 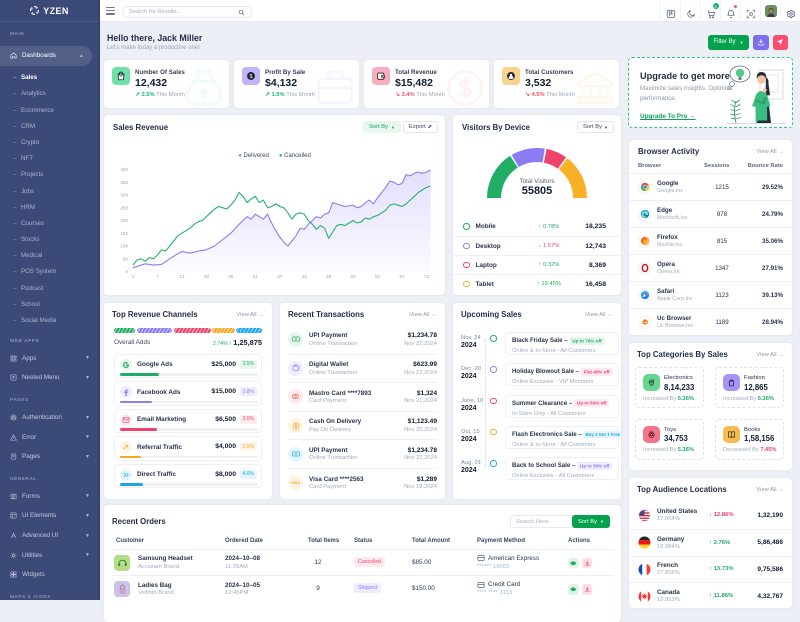 I want to click on svg-text: 25, so click(x=231, y=276).